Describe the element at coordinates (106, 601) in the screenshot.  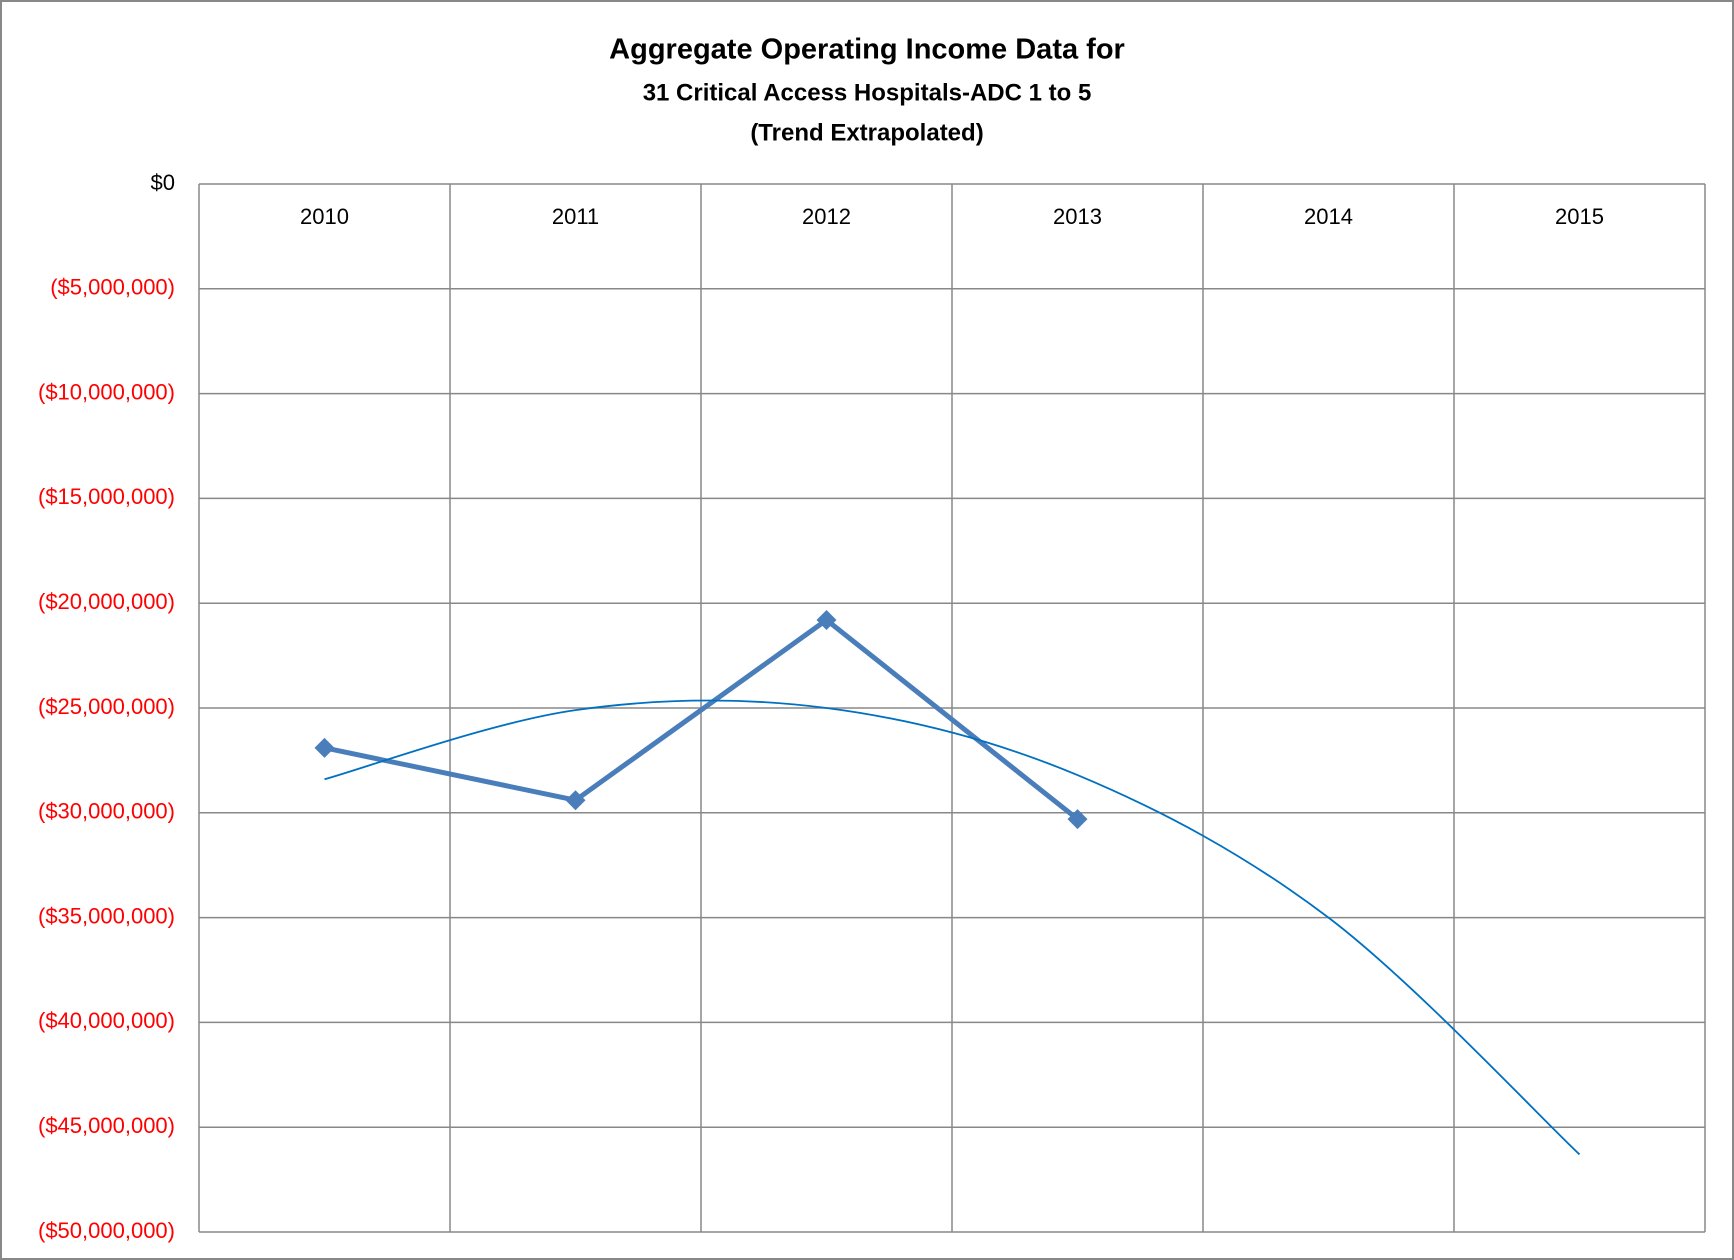
I see `y-tick-label: ($20,000,000)` at that location.